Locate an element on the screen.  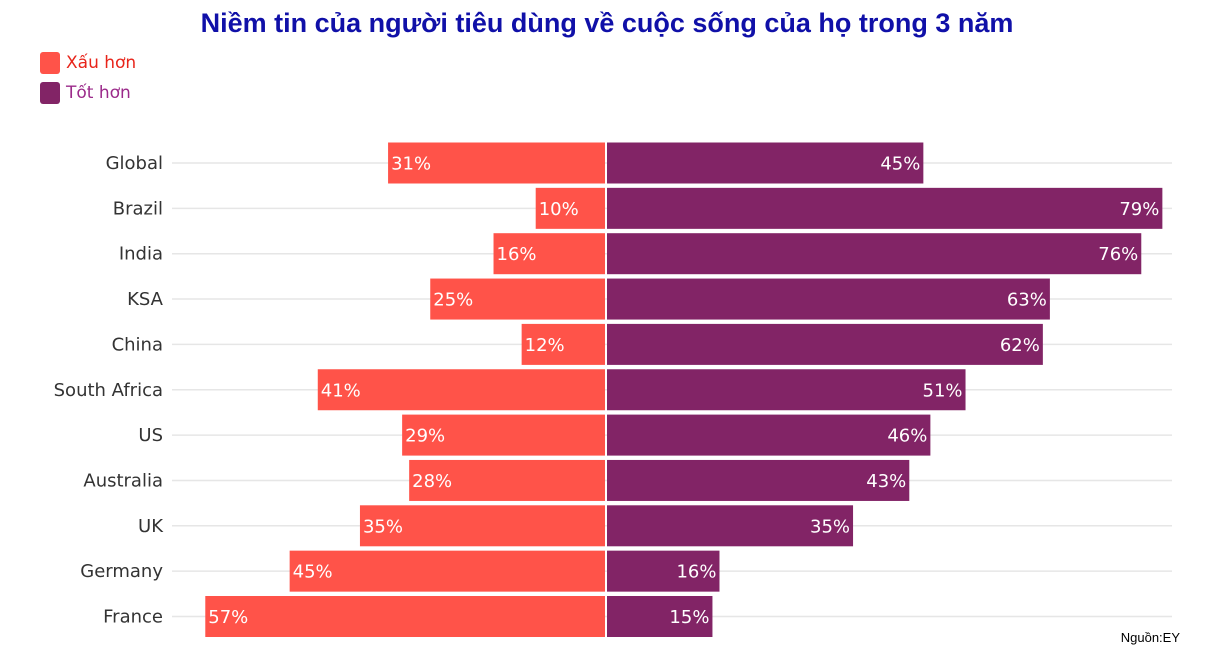
category-label: Brazil is located at coordinates (138, 208).